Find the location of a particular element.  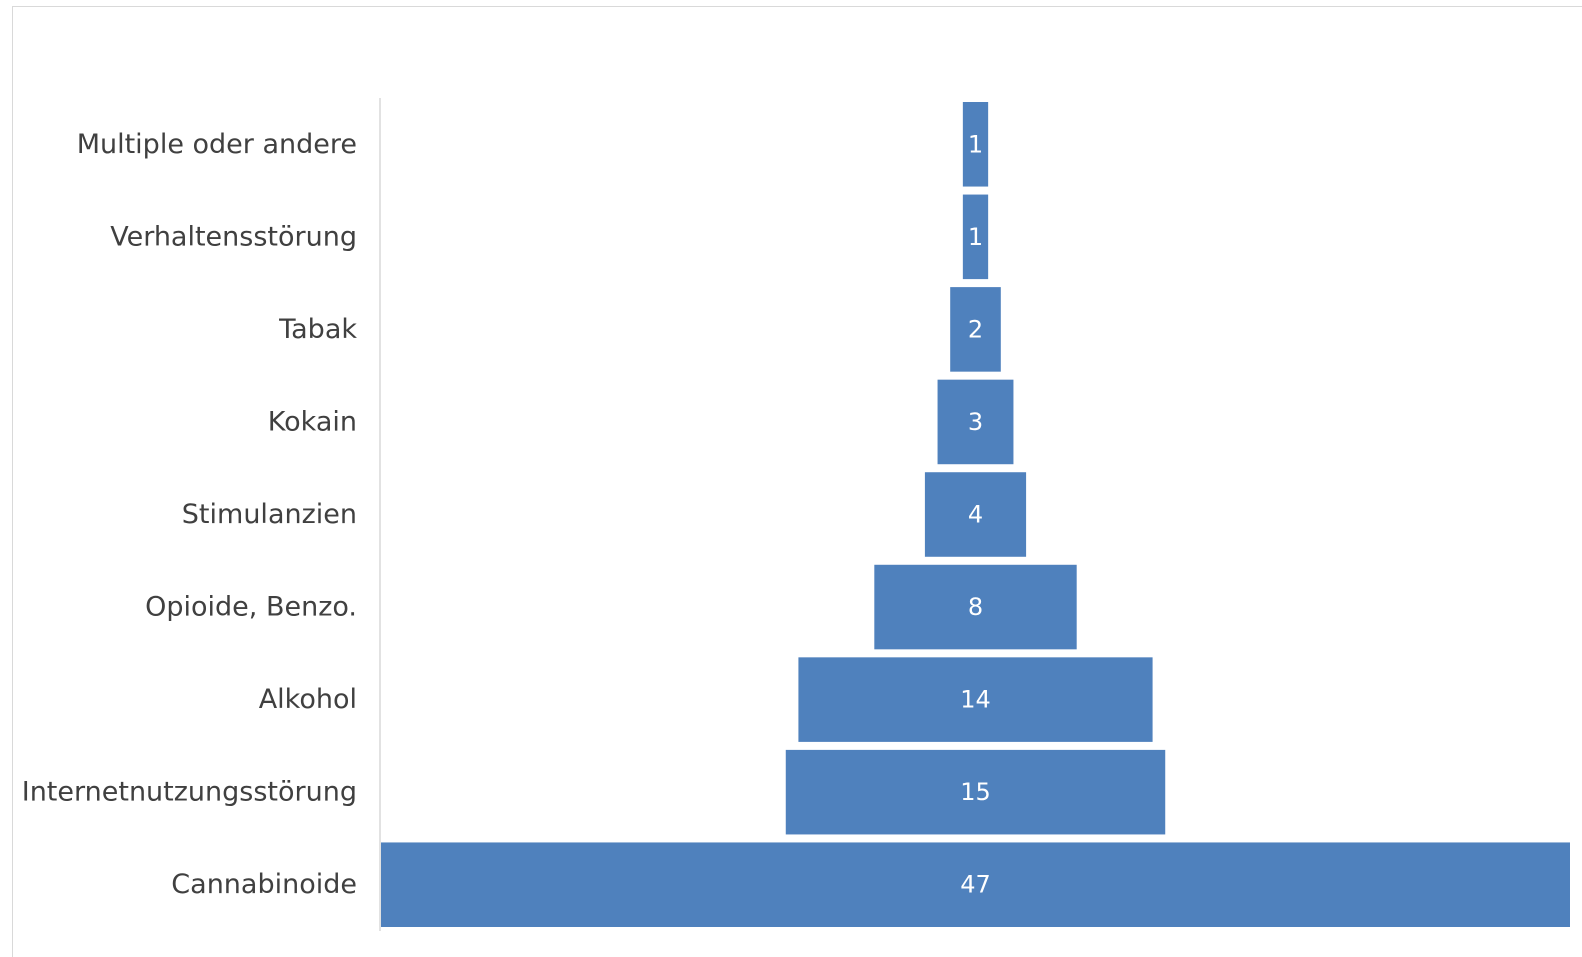

category-label: Stimulanzien is located at coordinates (269, 514).